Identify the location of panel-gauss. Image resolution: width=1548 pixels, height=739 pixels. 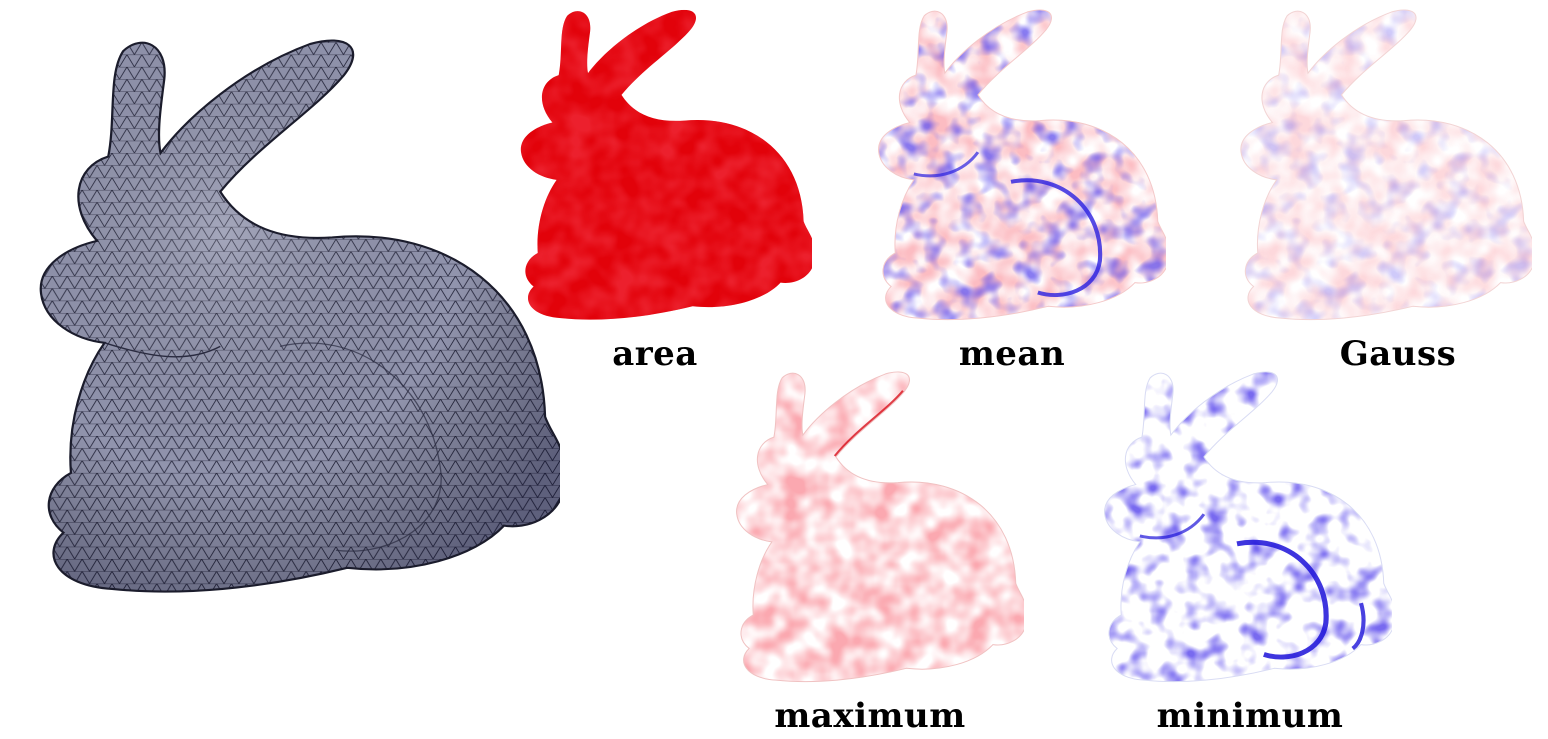
(1375, 167).